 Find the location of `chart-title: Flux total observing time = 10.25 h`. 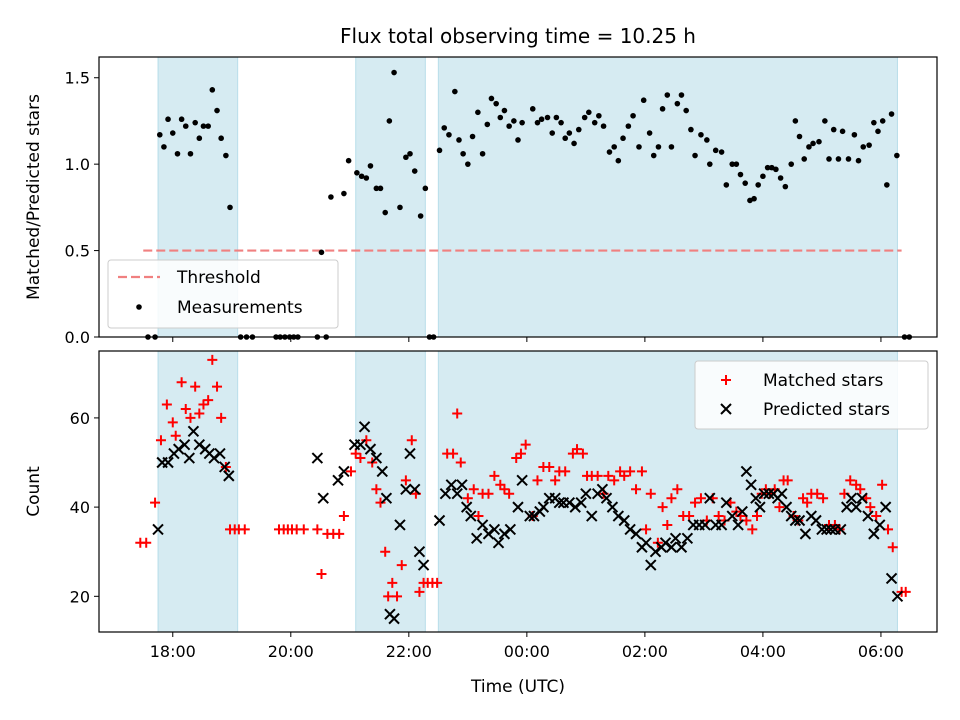

chart-title: Flux total observing time = 10.25 h is located at coordinates (518, 36).